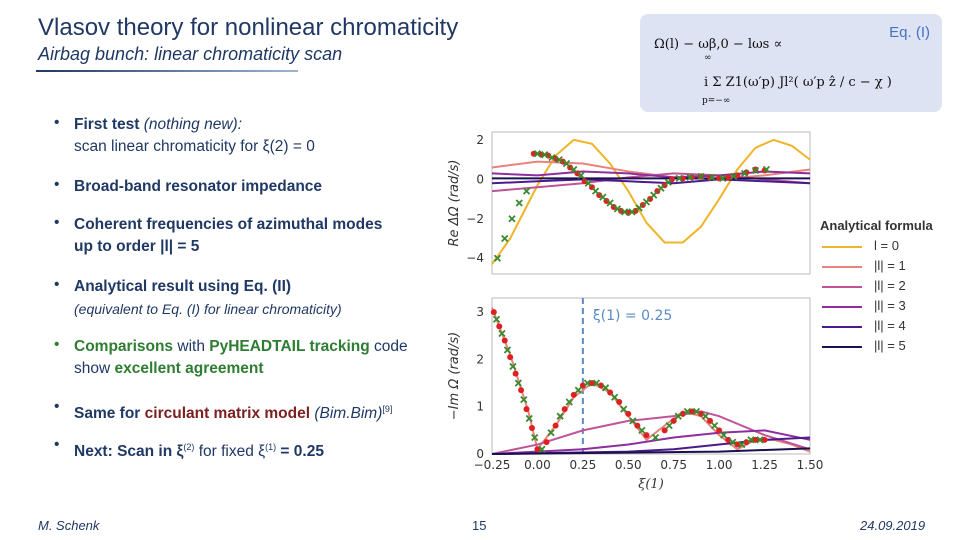  What do you see at coordinates (890, 265) in the screenshot?
I see `legend-label: |l| = 1` at bounding box center [890, 265].